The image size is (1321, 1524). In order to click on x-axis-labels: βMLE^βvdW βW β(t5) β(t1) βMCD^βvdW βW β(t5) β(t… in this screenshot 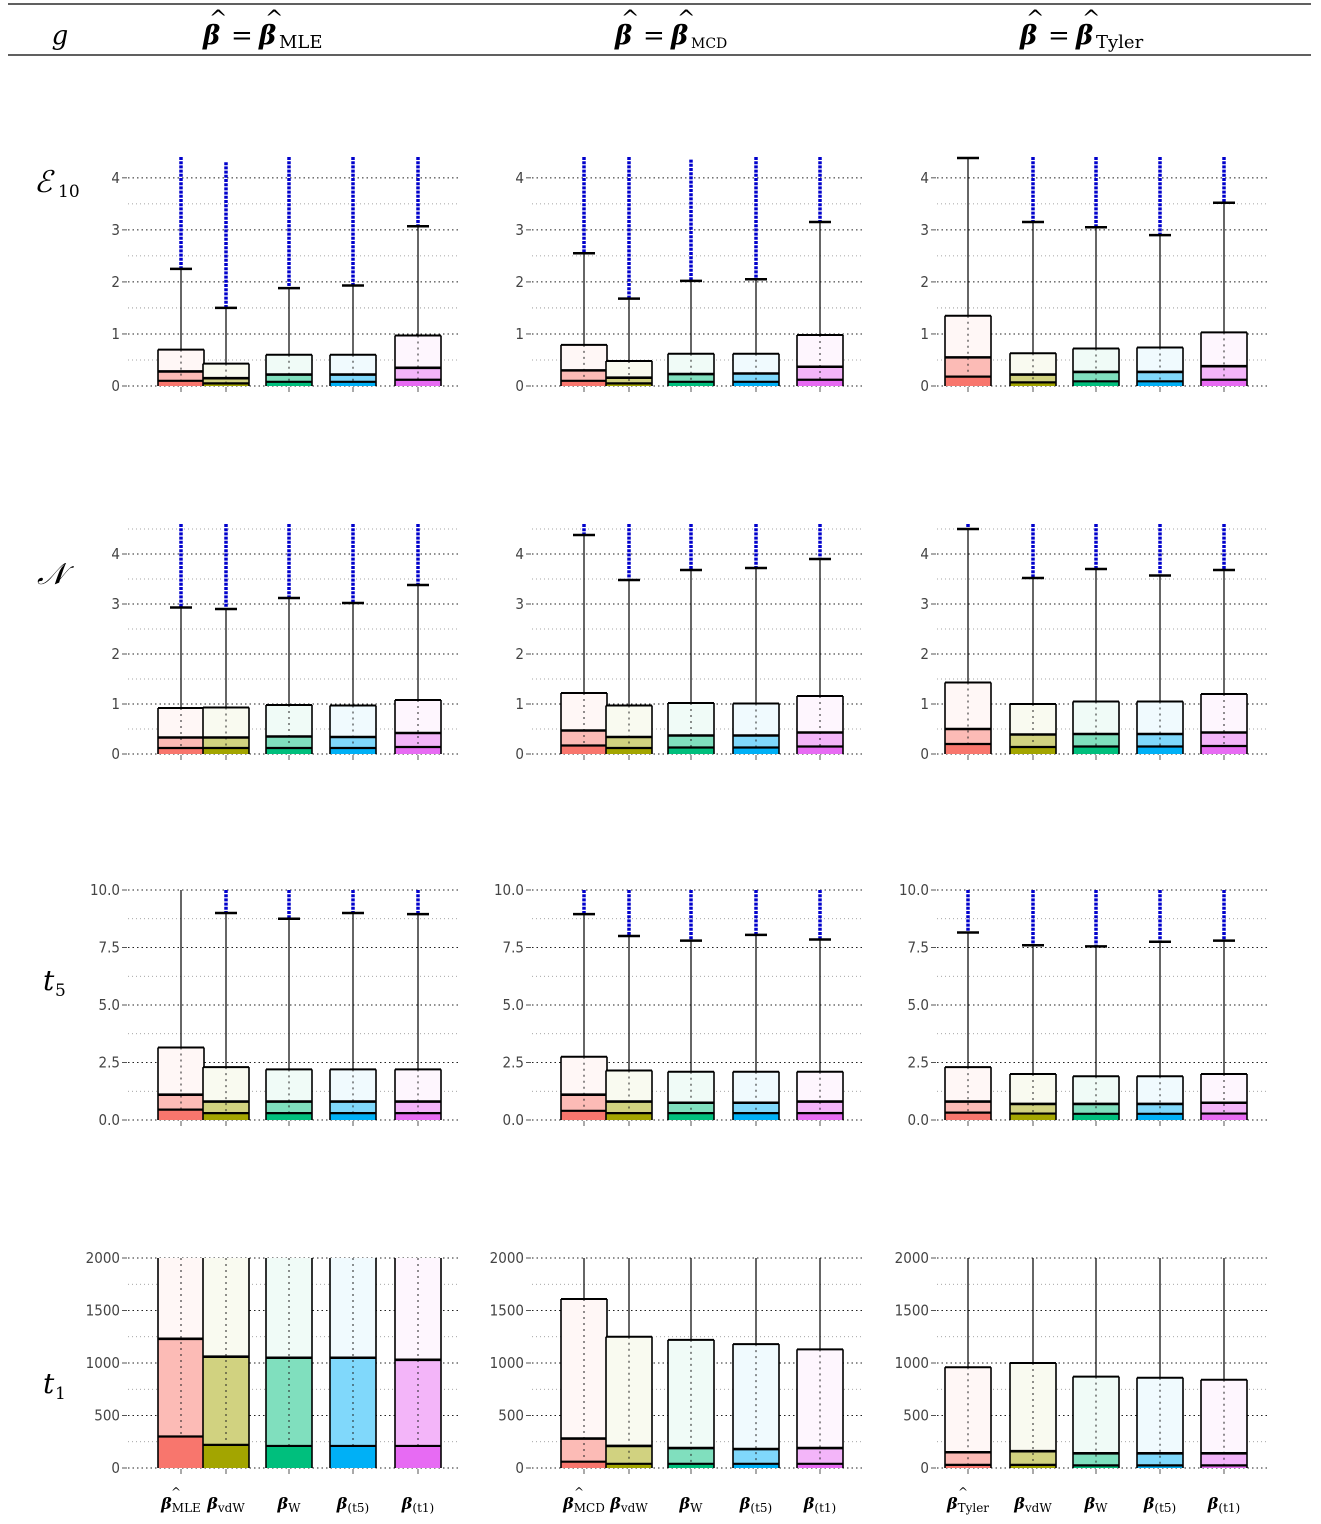, I will do `click(700, 1500)`.